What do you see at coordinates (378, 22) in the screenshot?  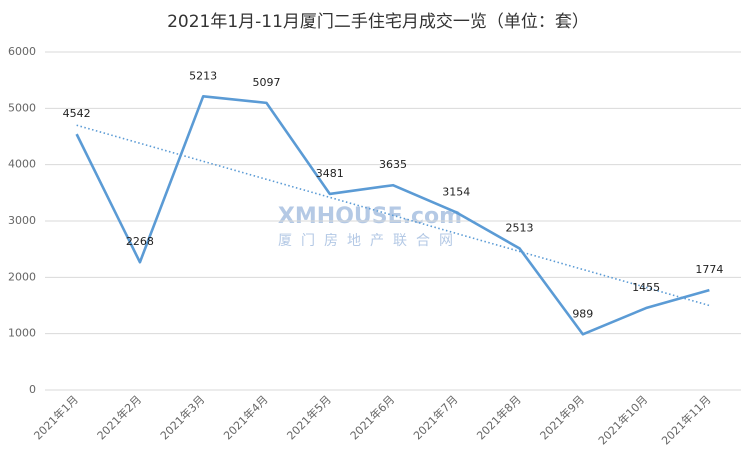 I see `chart-title: 2021年1月-11月厦门二手住宅月成交一览（单位：套）` at bounding box center [378, 22].